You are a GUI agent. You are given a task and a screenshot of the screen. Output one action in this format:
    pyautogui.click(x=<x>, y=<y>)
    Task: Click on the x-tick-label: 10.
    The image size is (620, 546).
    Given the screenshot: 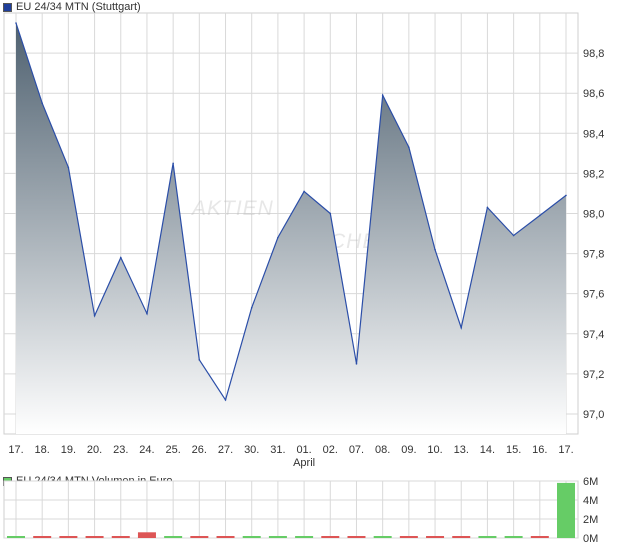 What is the action you would take?
    pyautogui.click(x=434, y=450)
    